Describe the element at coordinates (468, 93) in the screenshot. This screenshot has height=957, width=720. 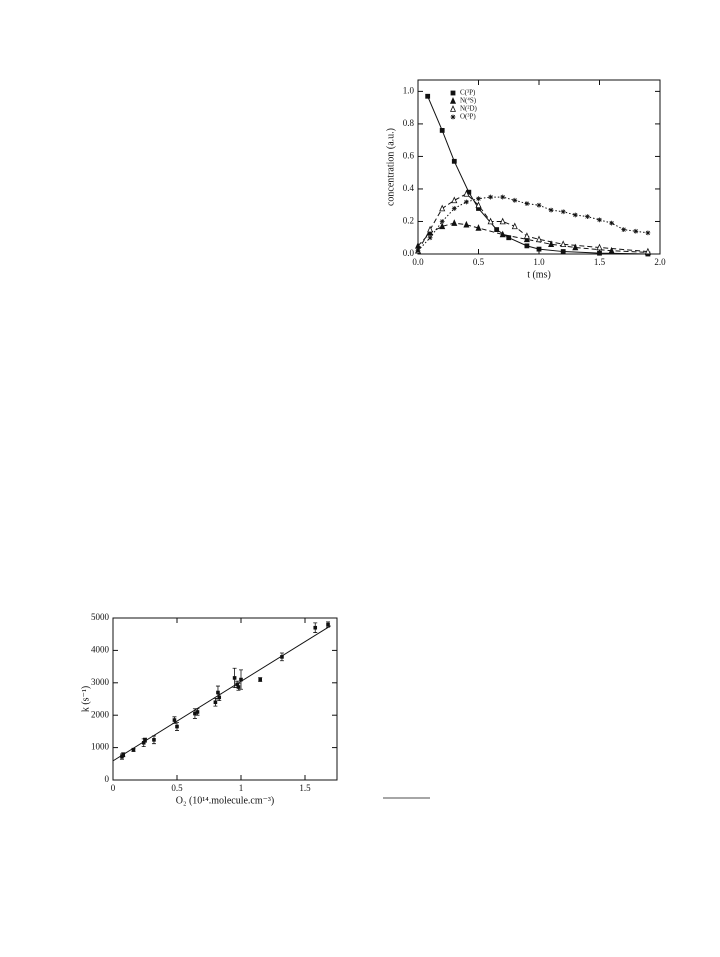
I see `legend-label: C(³P)` at that location.